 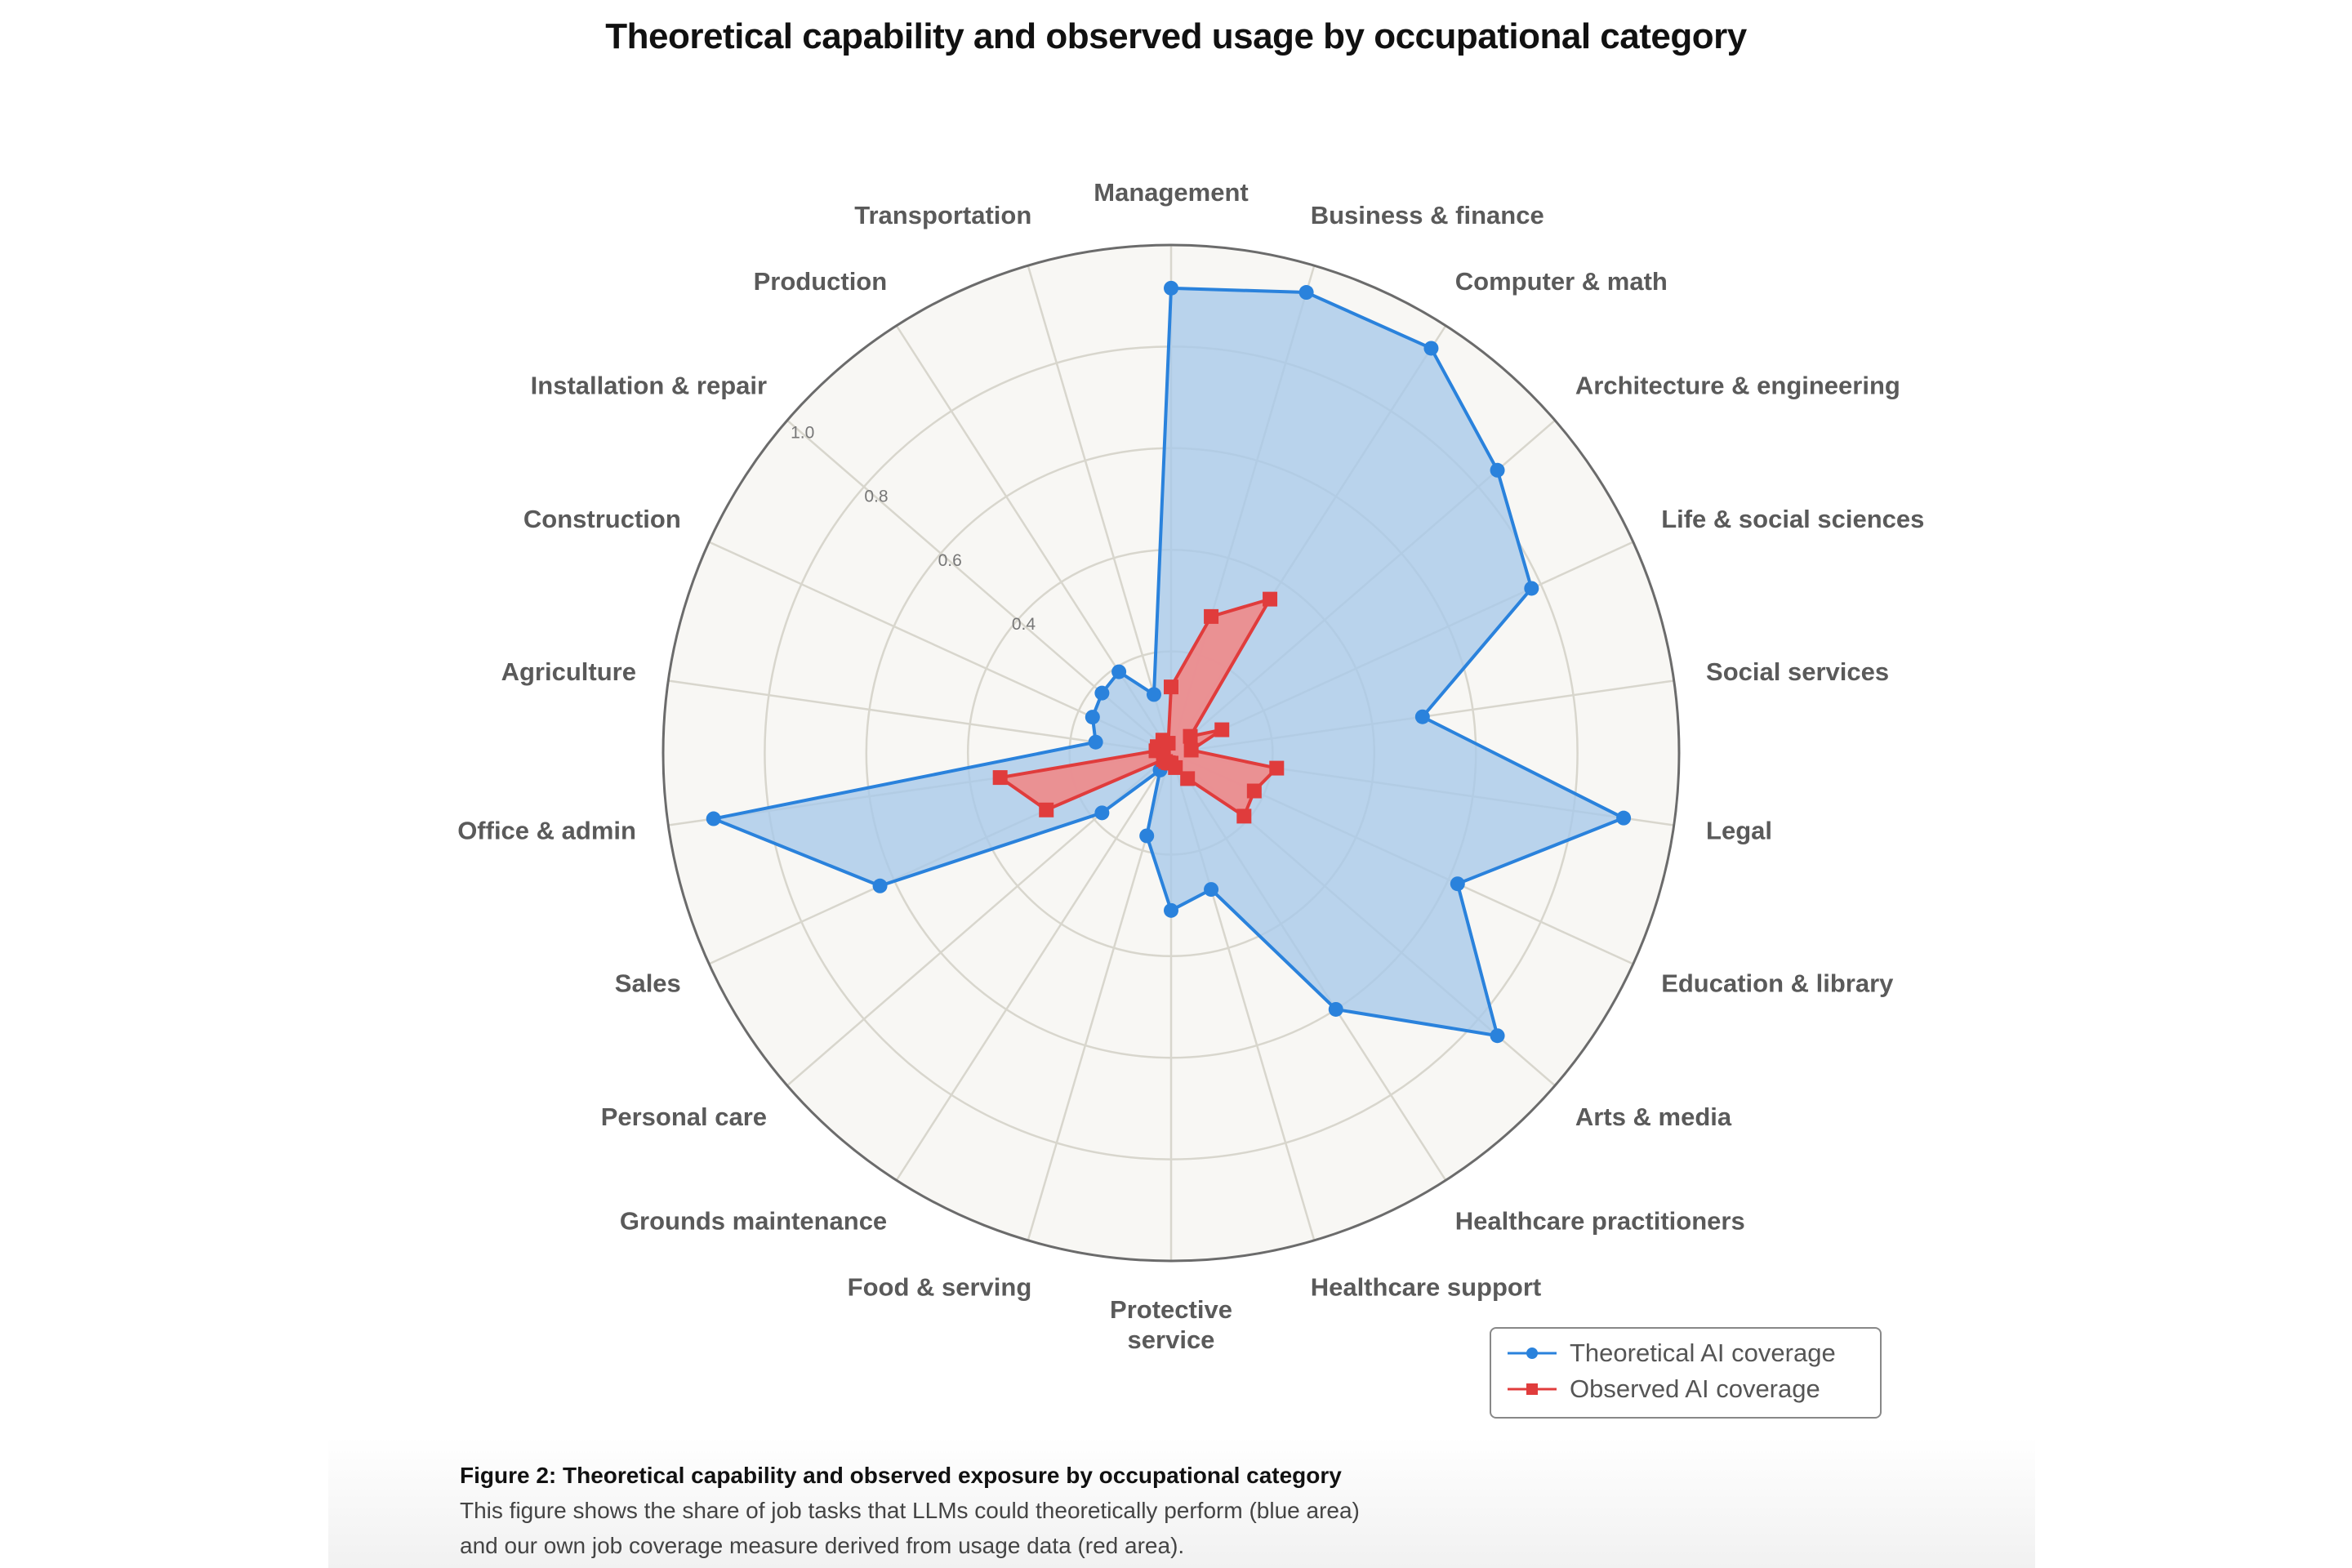 I want to click on category-label: Sales, so click(x=648, y=983).